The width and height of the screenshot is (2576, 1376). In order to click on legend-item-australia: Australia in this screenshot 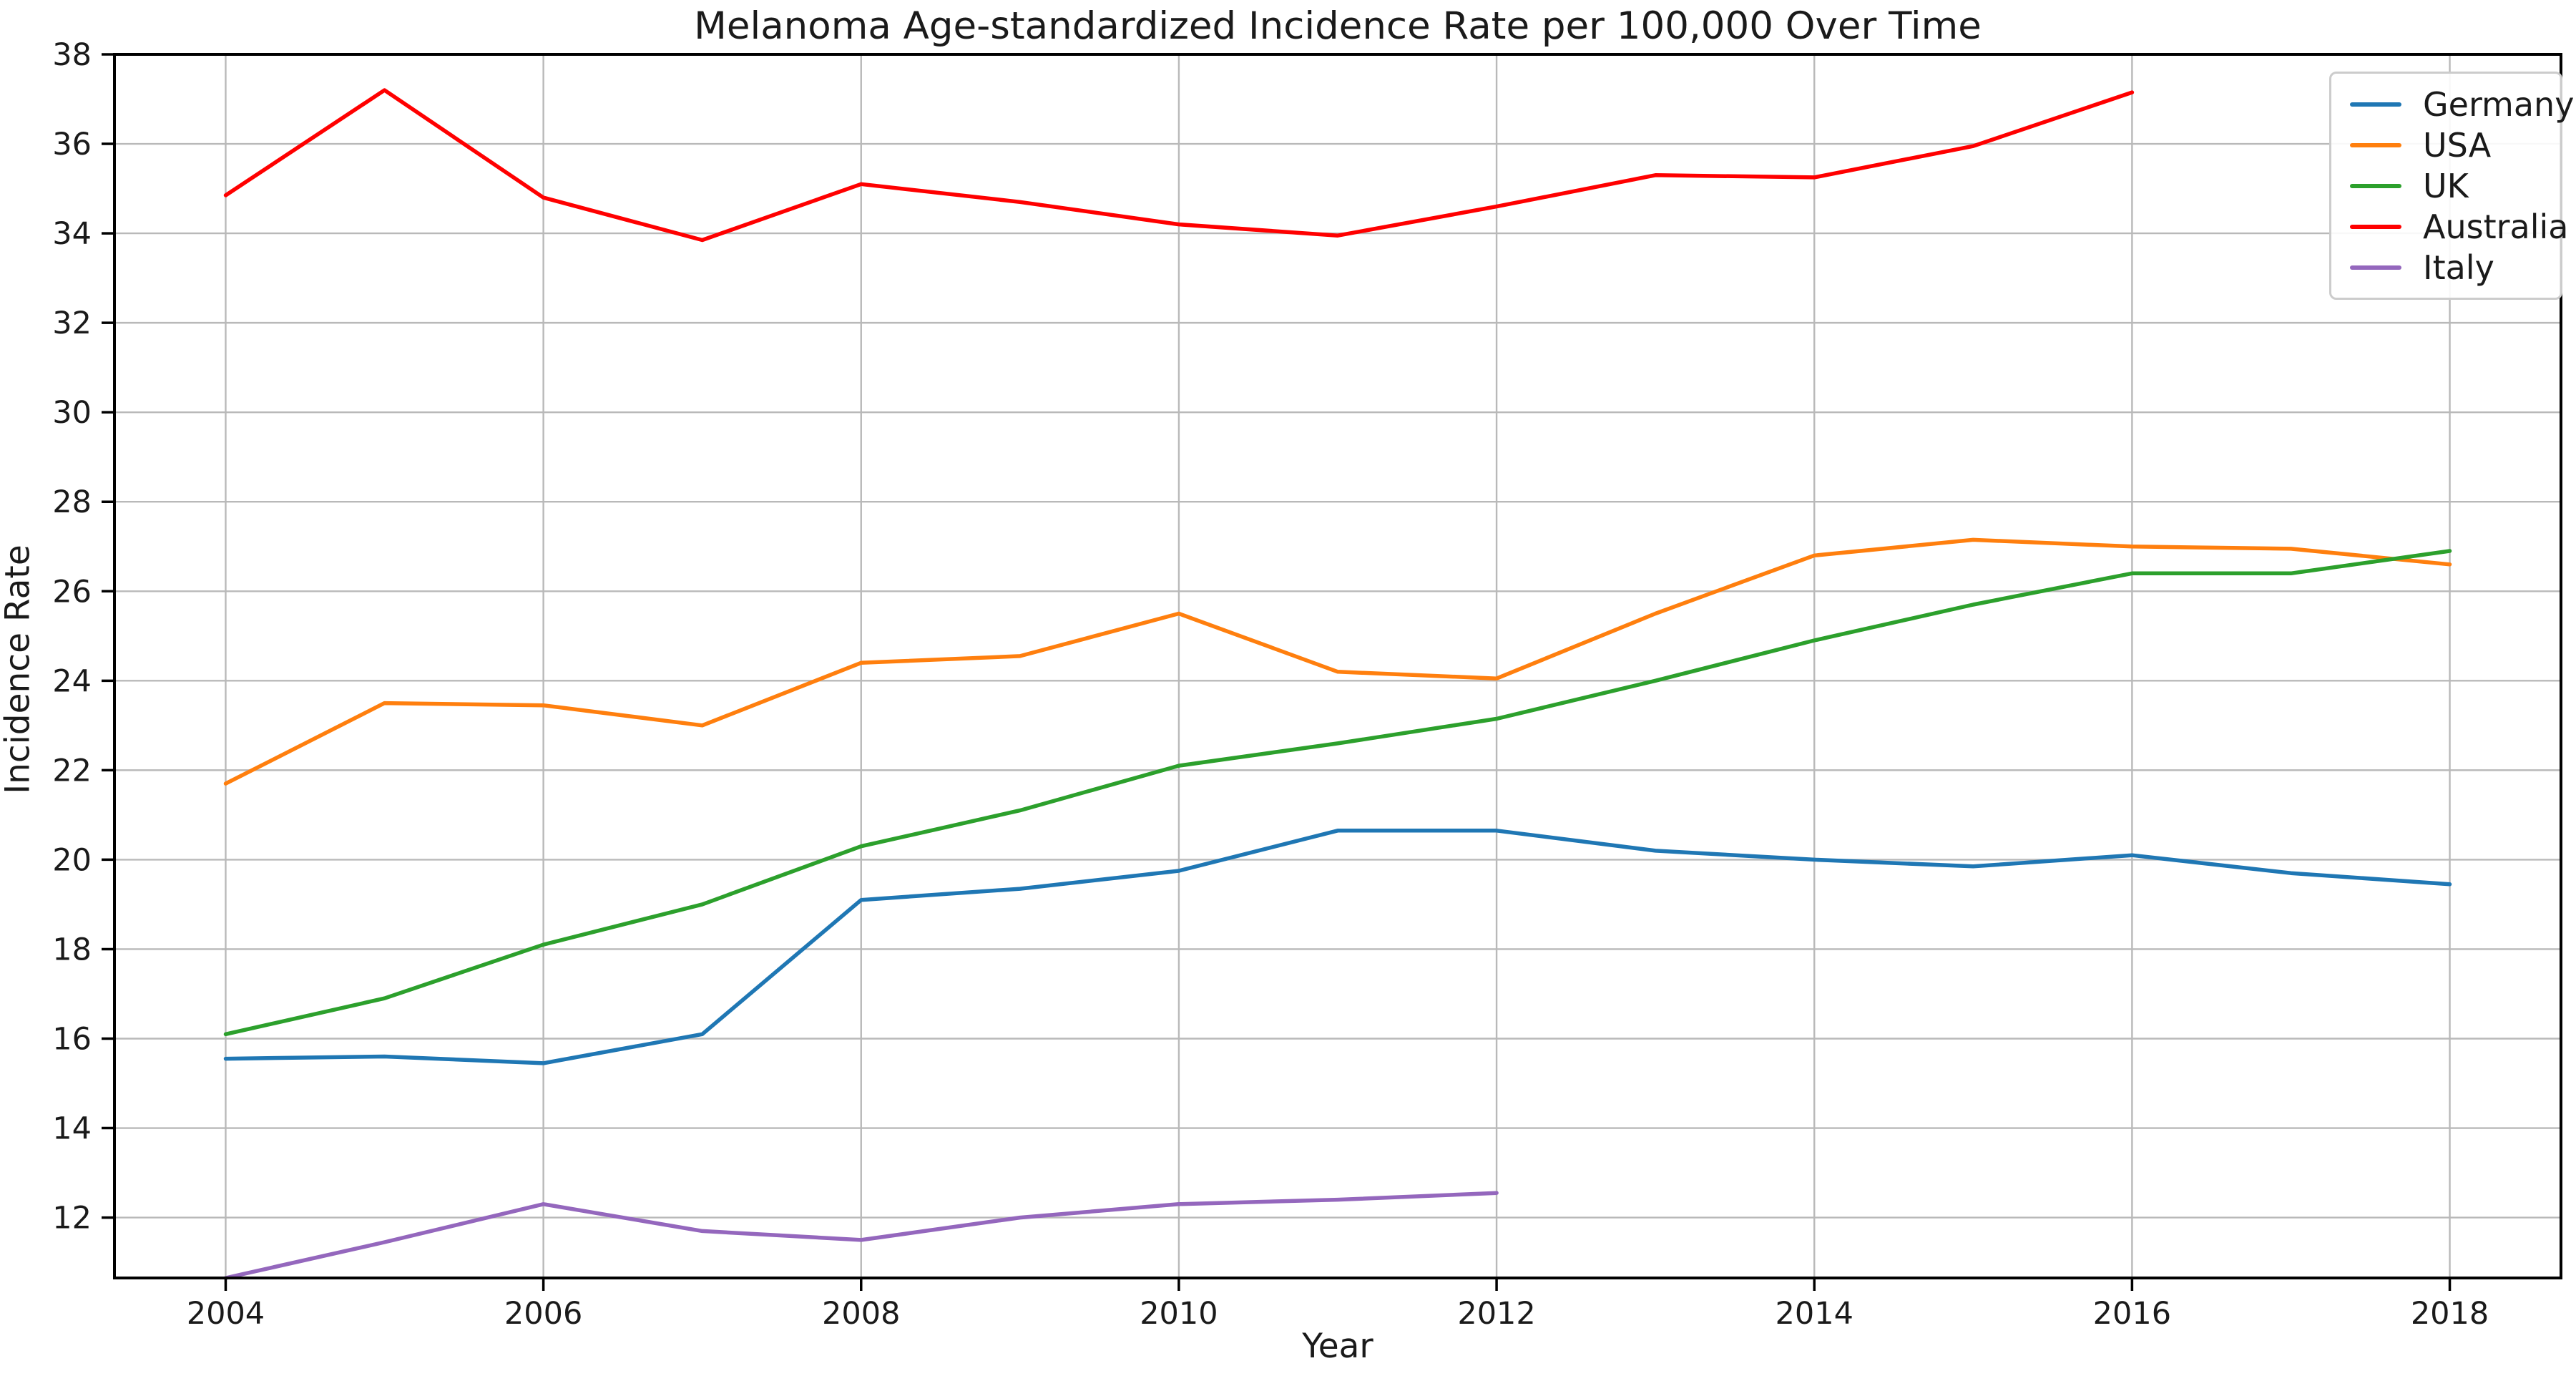, I will do `click(2449, 226)`.